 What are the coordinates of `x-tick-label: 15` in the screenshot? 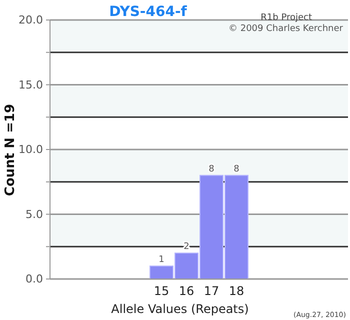 It's located at (162, 291).